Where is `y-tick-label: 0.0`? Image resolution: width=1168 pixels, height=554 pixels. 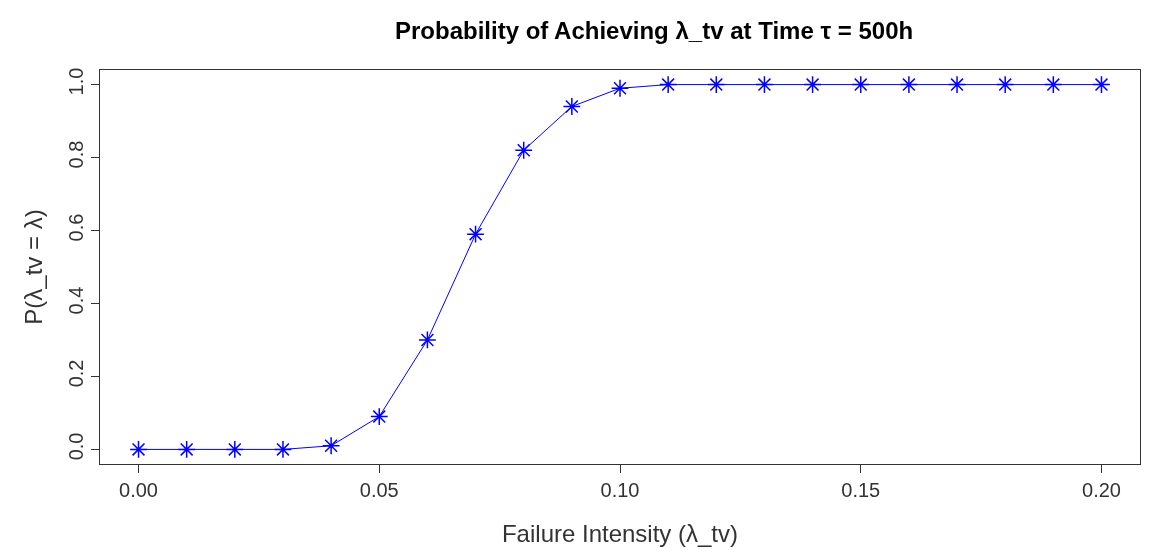 y-tick-label: 0.0 is located at coordinates (76, 446).